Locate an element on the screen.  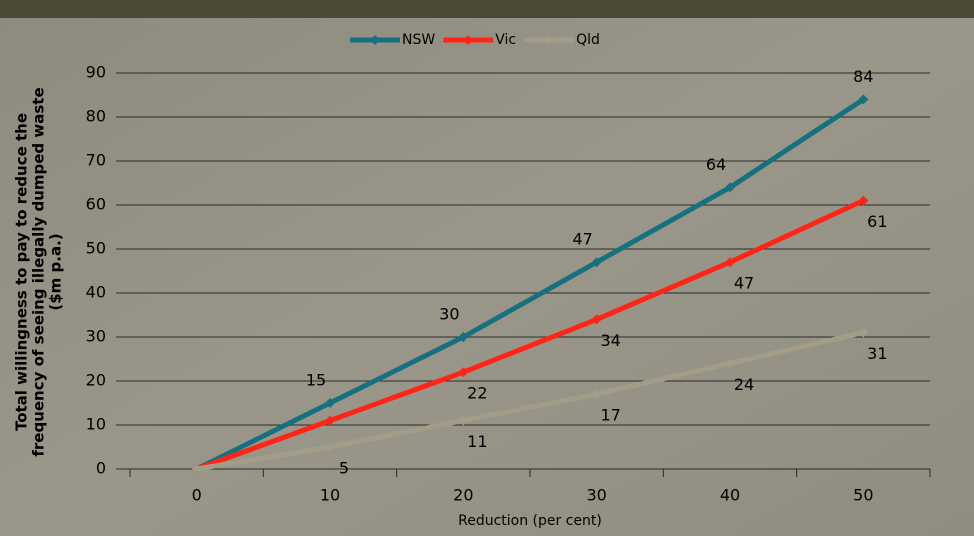
y-tick-label: 40 is located at coordinates (96, 292).